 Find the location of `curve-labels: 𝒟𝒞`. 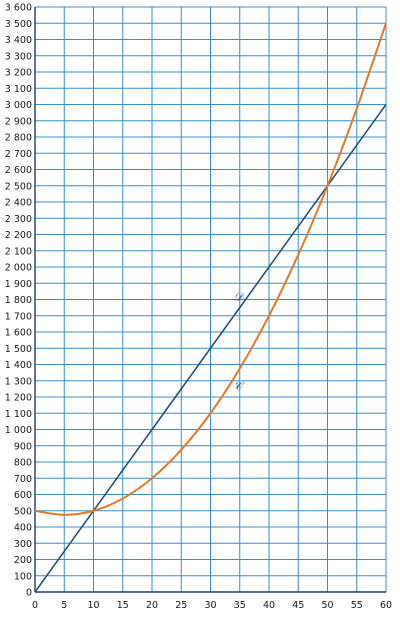

curve-labels: 𝒟𝒞 is located at coordinates (239, 341).